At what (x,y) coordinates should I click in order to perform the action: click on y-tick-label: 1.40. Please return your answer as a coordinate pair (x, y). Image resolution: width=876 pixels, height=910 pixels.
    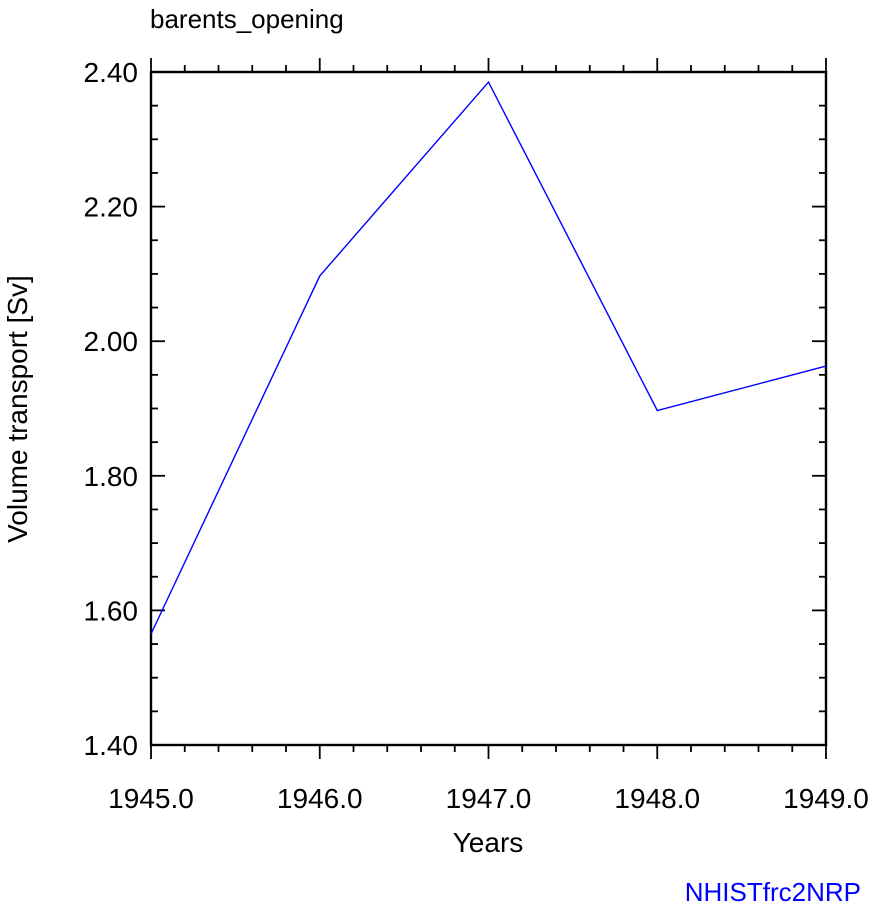
    Looking at the image, I should click on (111, 745).